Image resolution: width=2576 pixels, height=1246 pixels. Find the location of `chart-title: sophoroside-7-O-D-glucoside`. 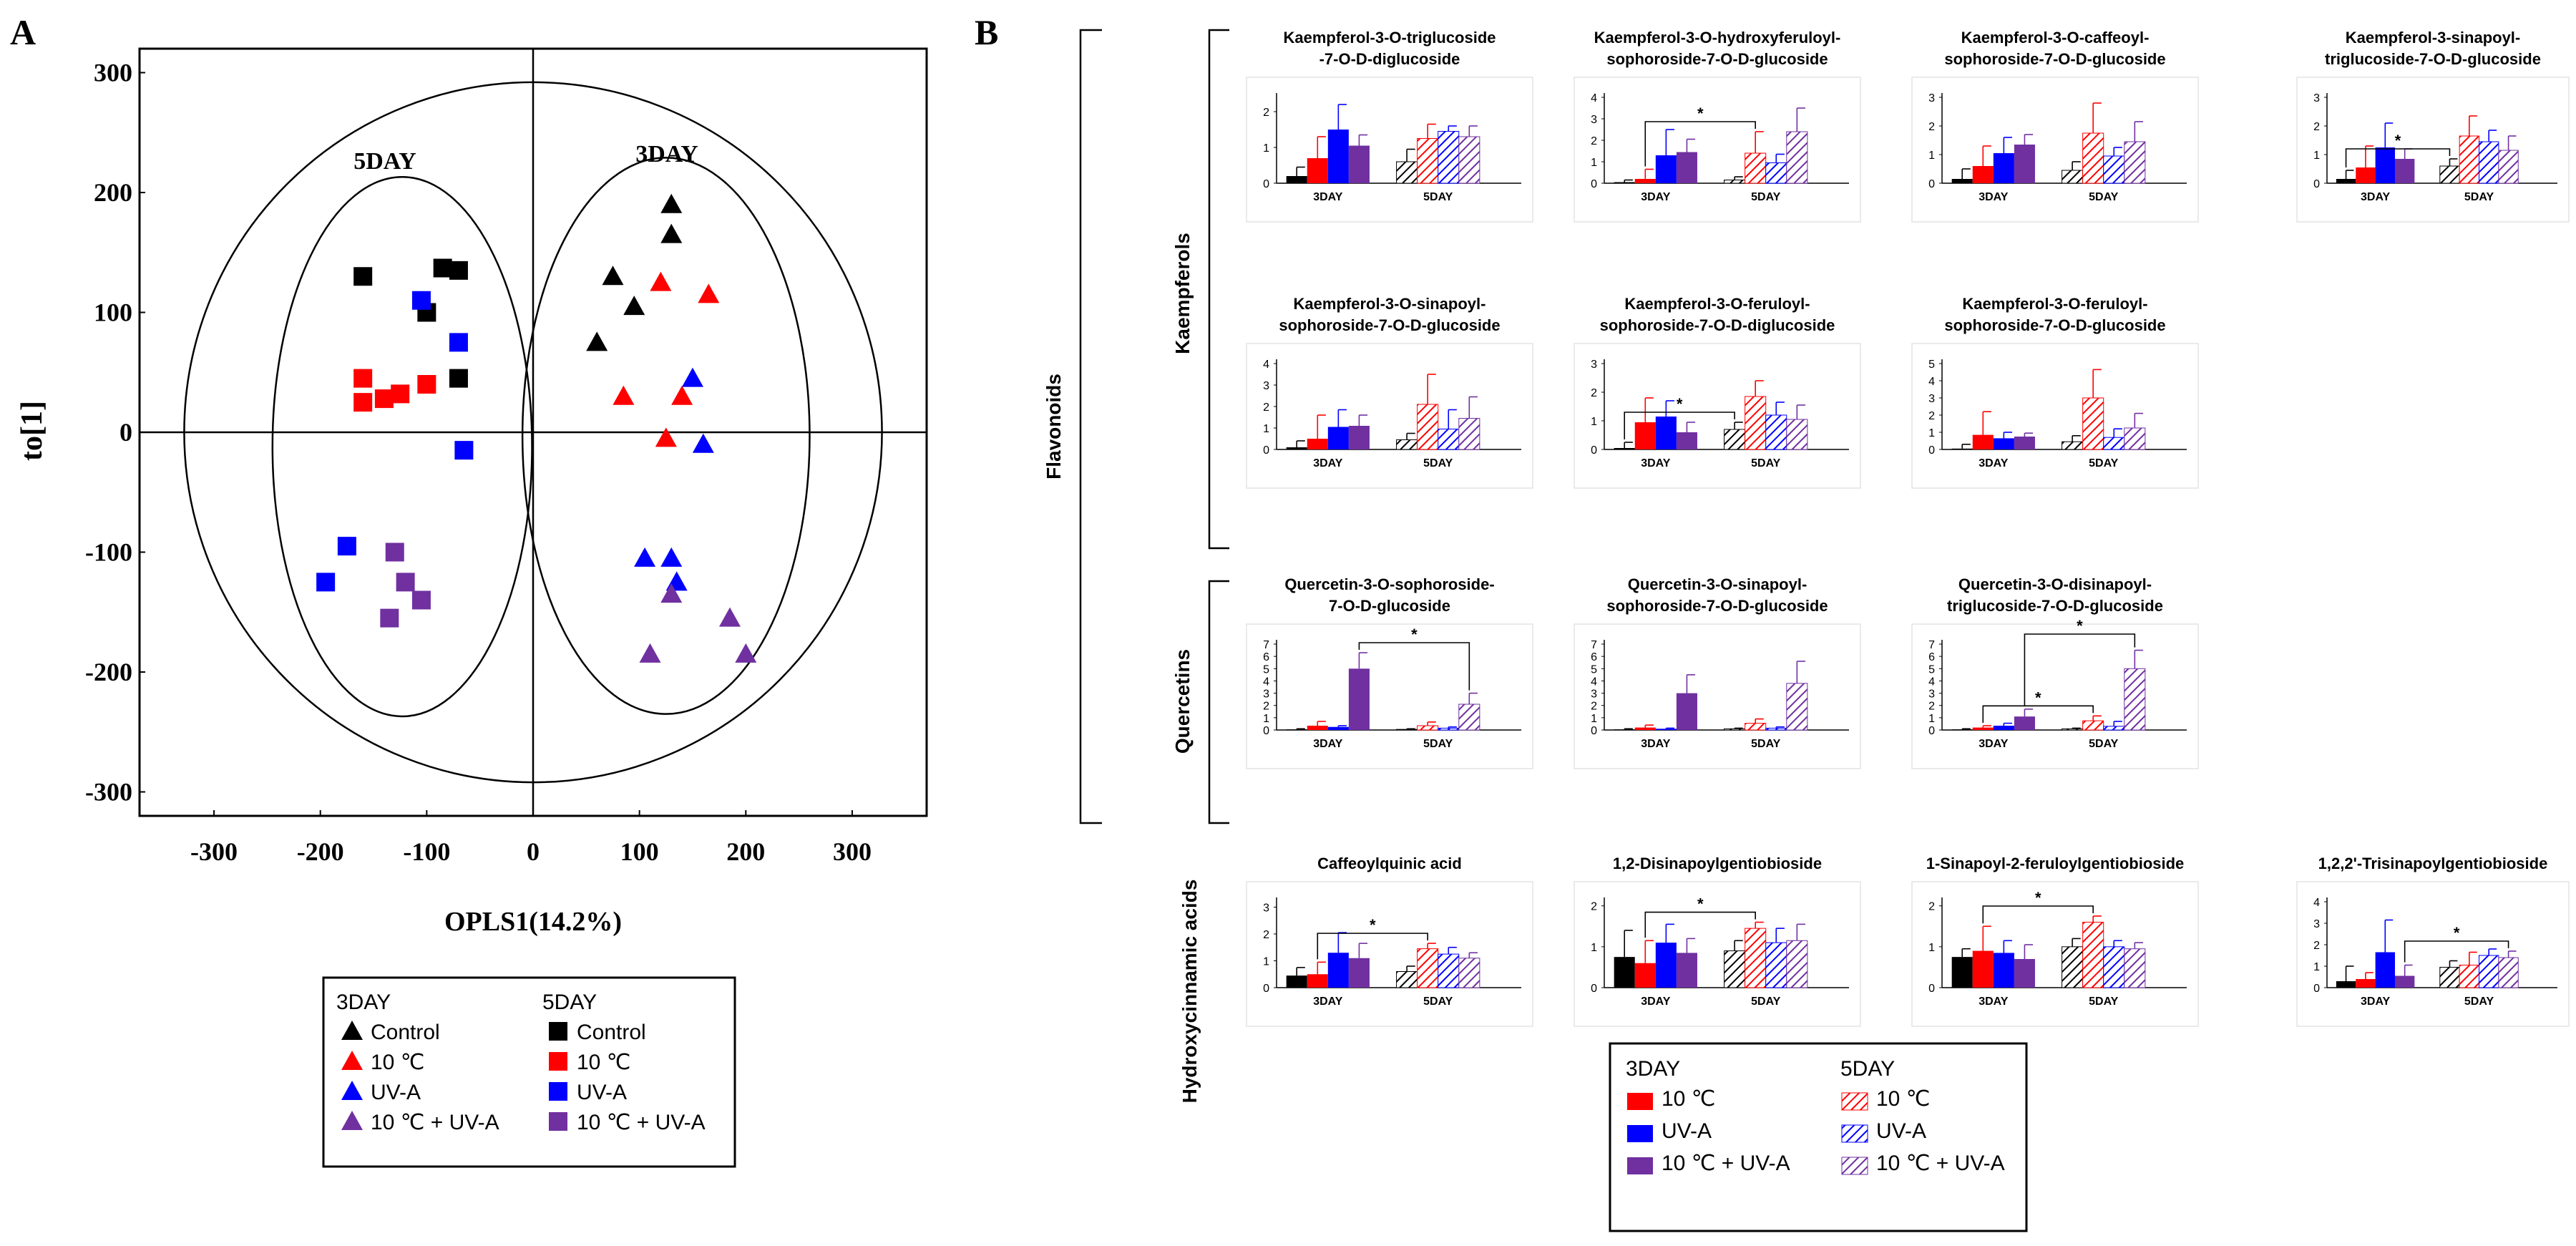

chart-title: sophoroside-7-O-D-glucoside is located at coordinates (2054, 59).